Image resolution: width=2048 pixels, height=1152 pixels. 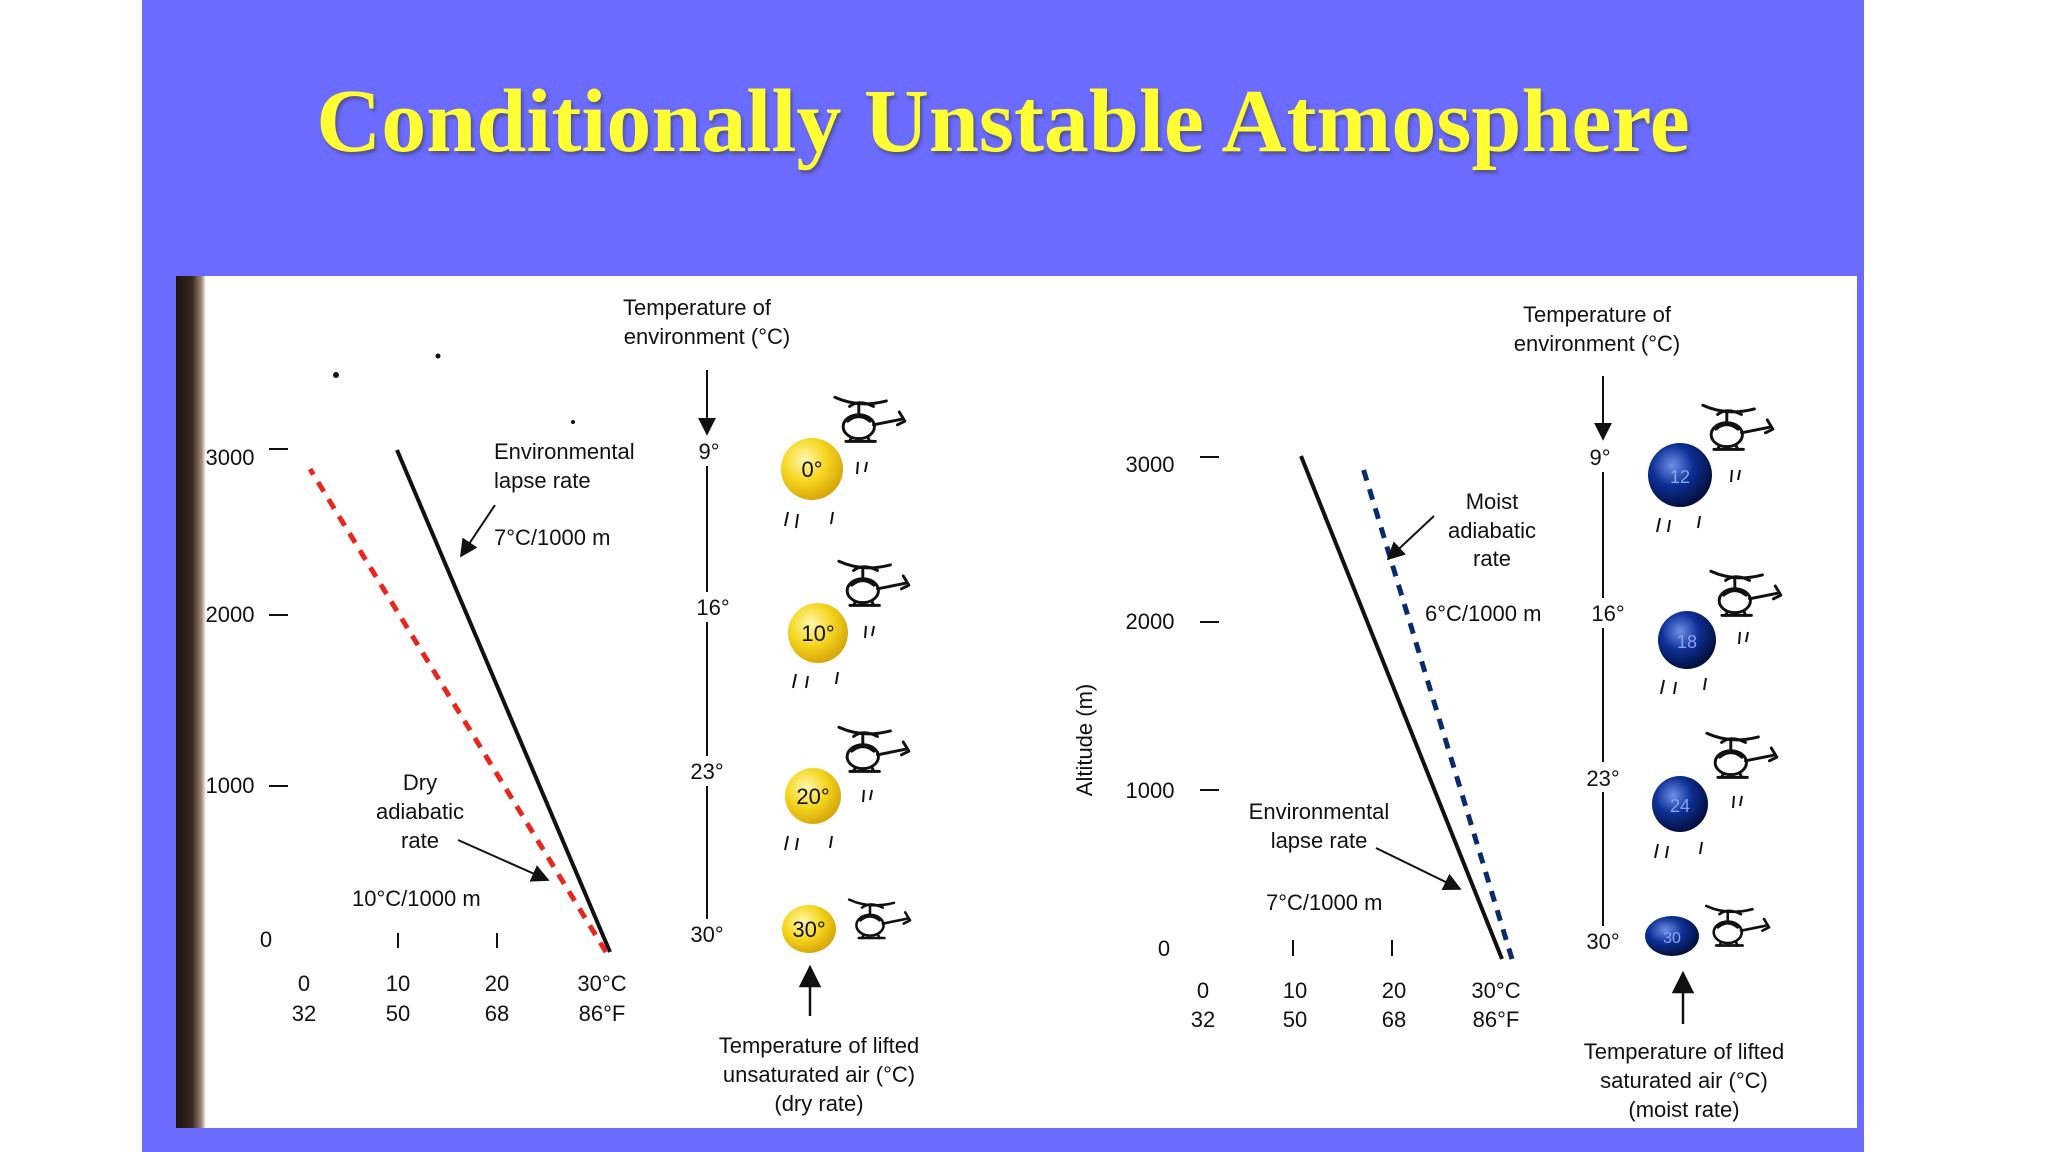 I want to click on right-parcel-0: 30, so click(x=1708, y=930).